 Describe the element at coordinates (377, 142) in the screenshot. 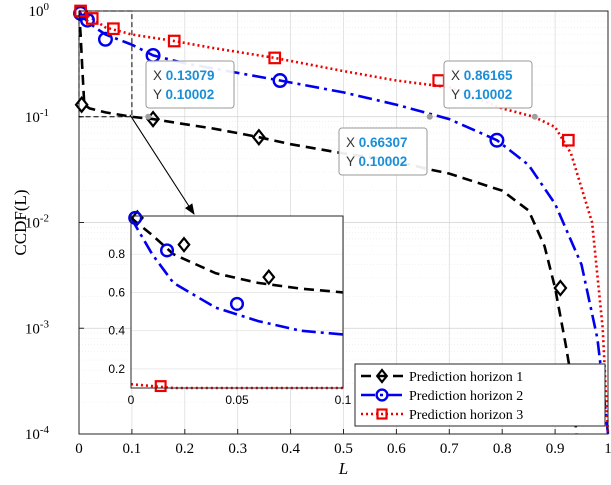

I see `datatip-x-row: X 0.66307` at that location.